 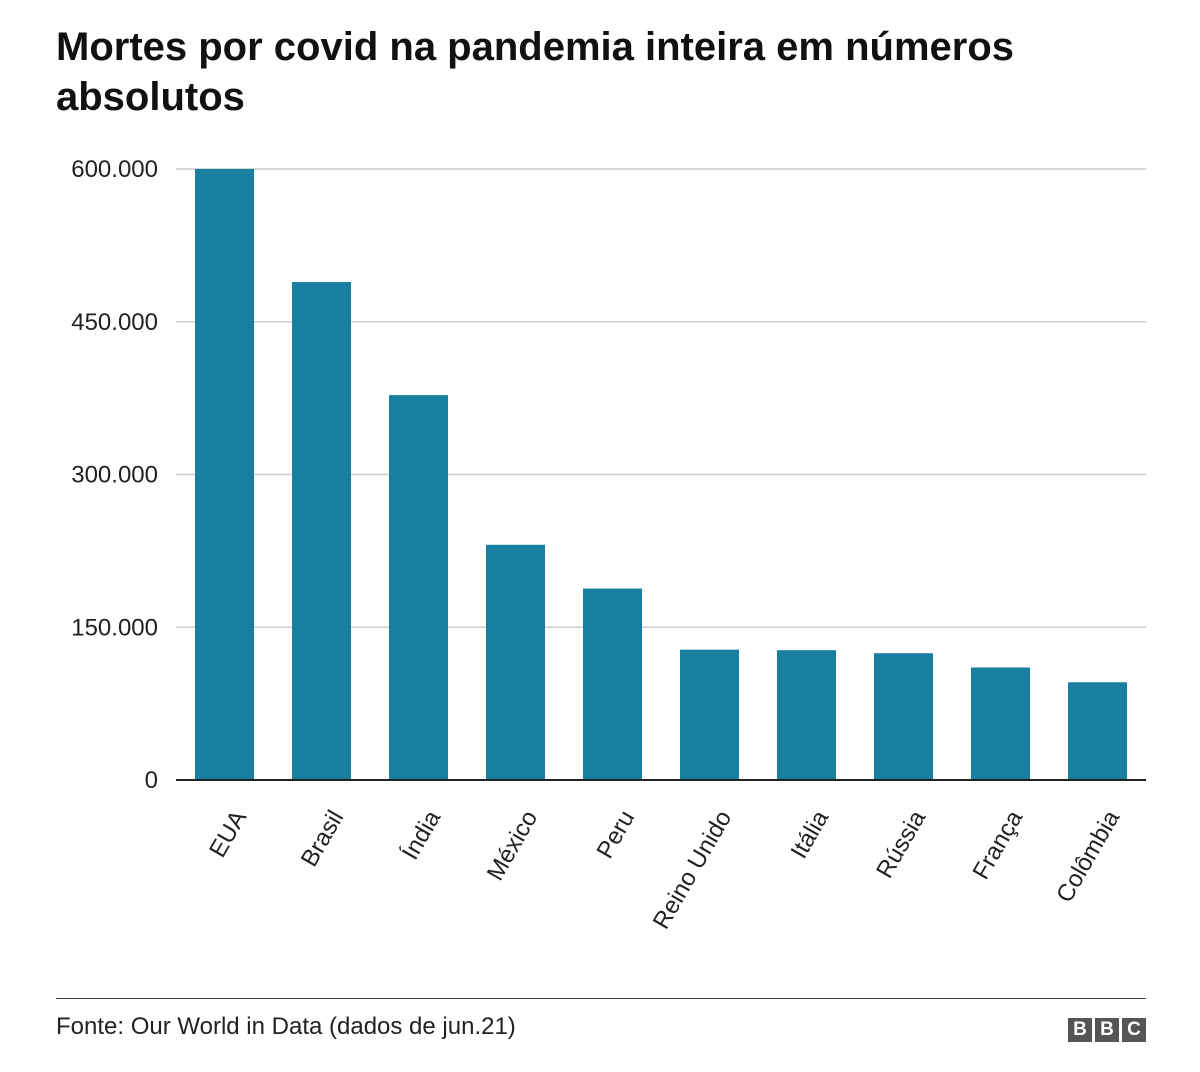 What do you see at coordinates (709, 714) in the screenshot?
I see `bar-reino-unido` at bounding box center [709, 714].